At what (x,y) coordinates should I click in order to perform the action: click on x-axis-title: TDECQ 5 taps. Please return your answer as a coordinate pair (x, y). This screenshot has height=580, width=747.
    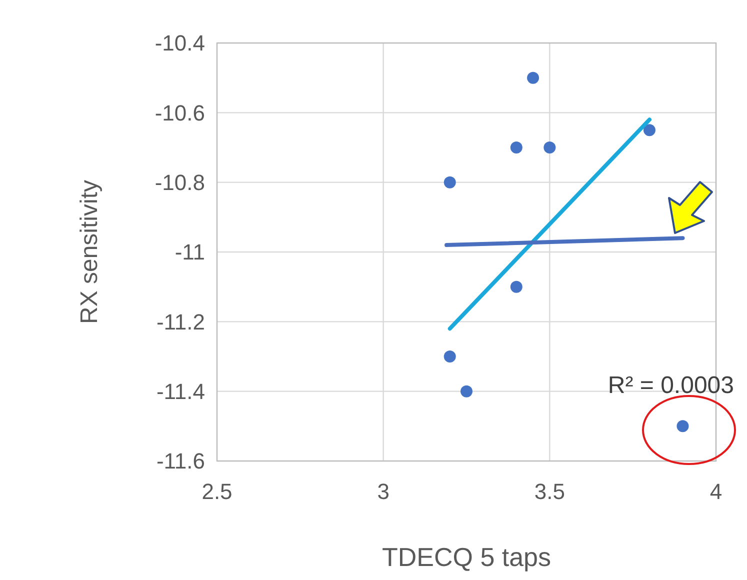
    Looking at the image, I should click on (467, 557).